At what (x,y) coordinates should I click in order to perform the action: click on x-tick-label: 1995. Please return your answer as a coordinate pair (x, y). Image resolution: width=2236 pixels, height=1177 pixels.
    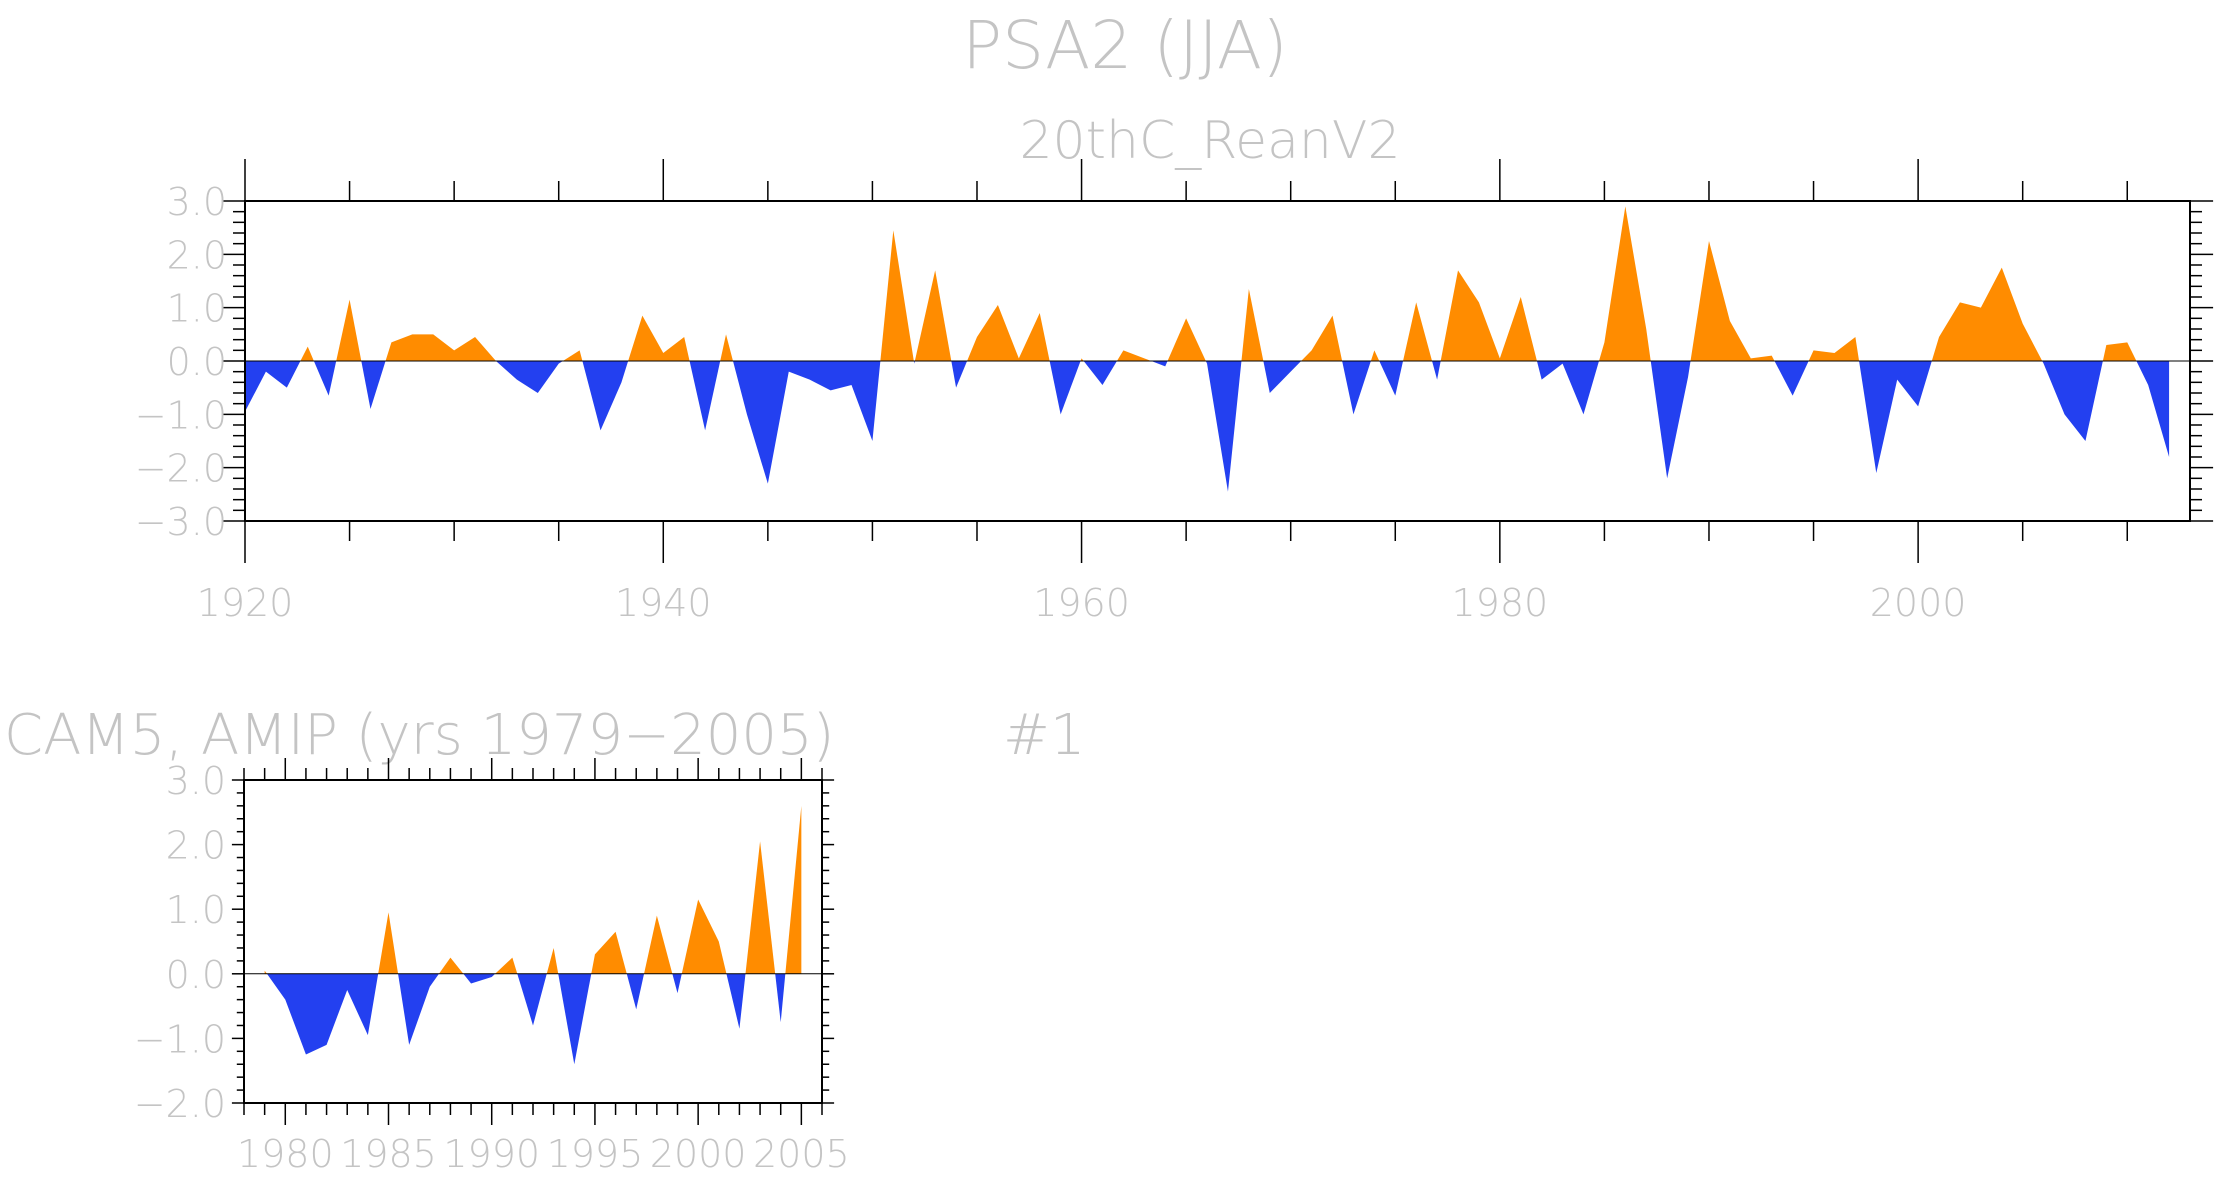
    Looking at the image, I should click on (595, 1154).